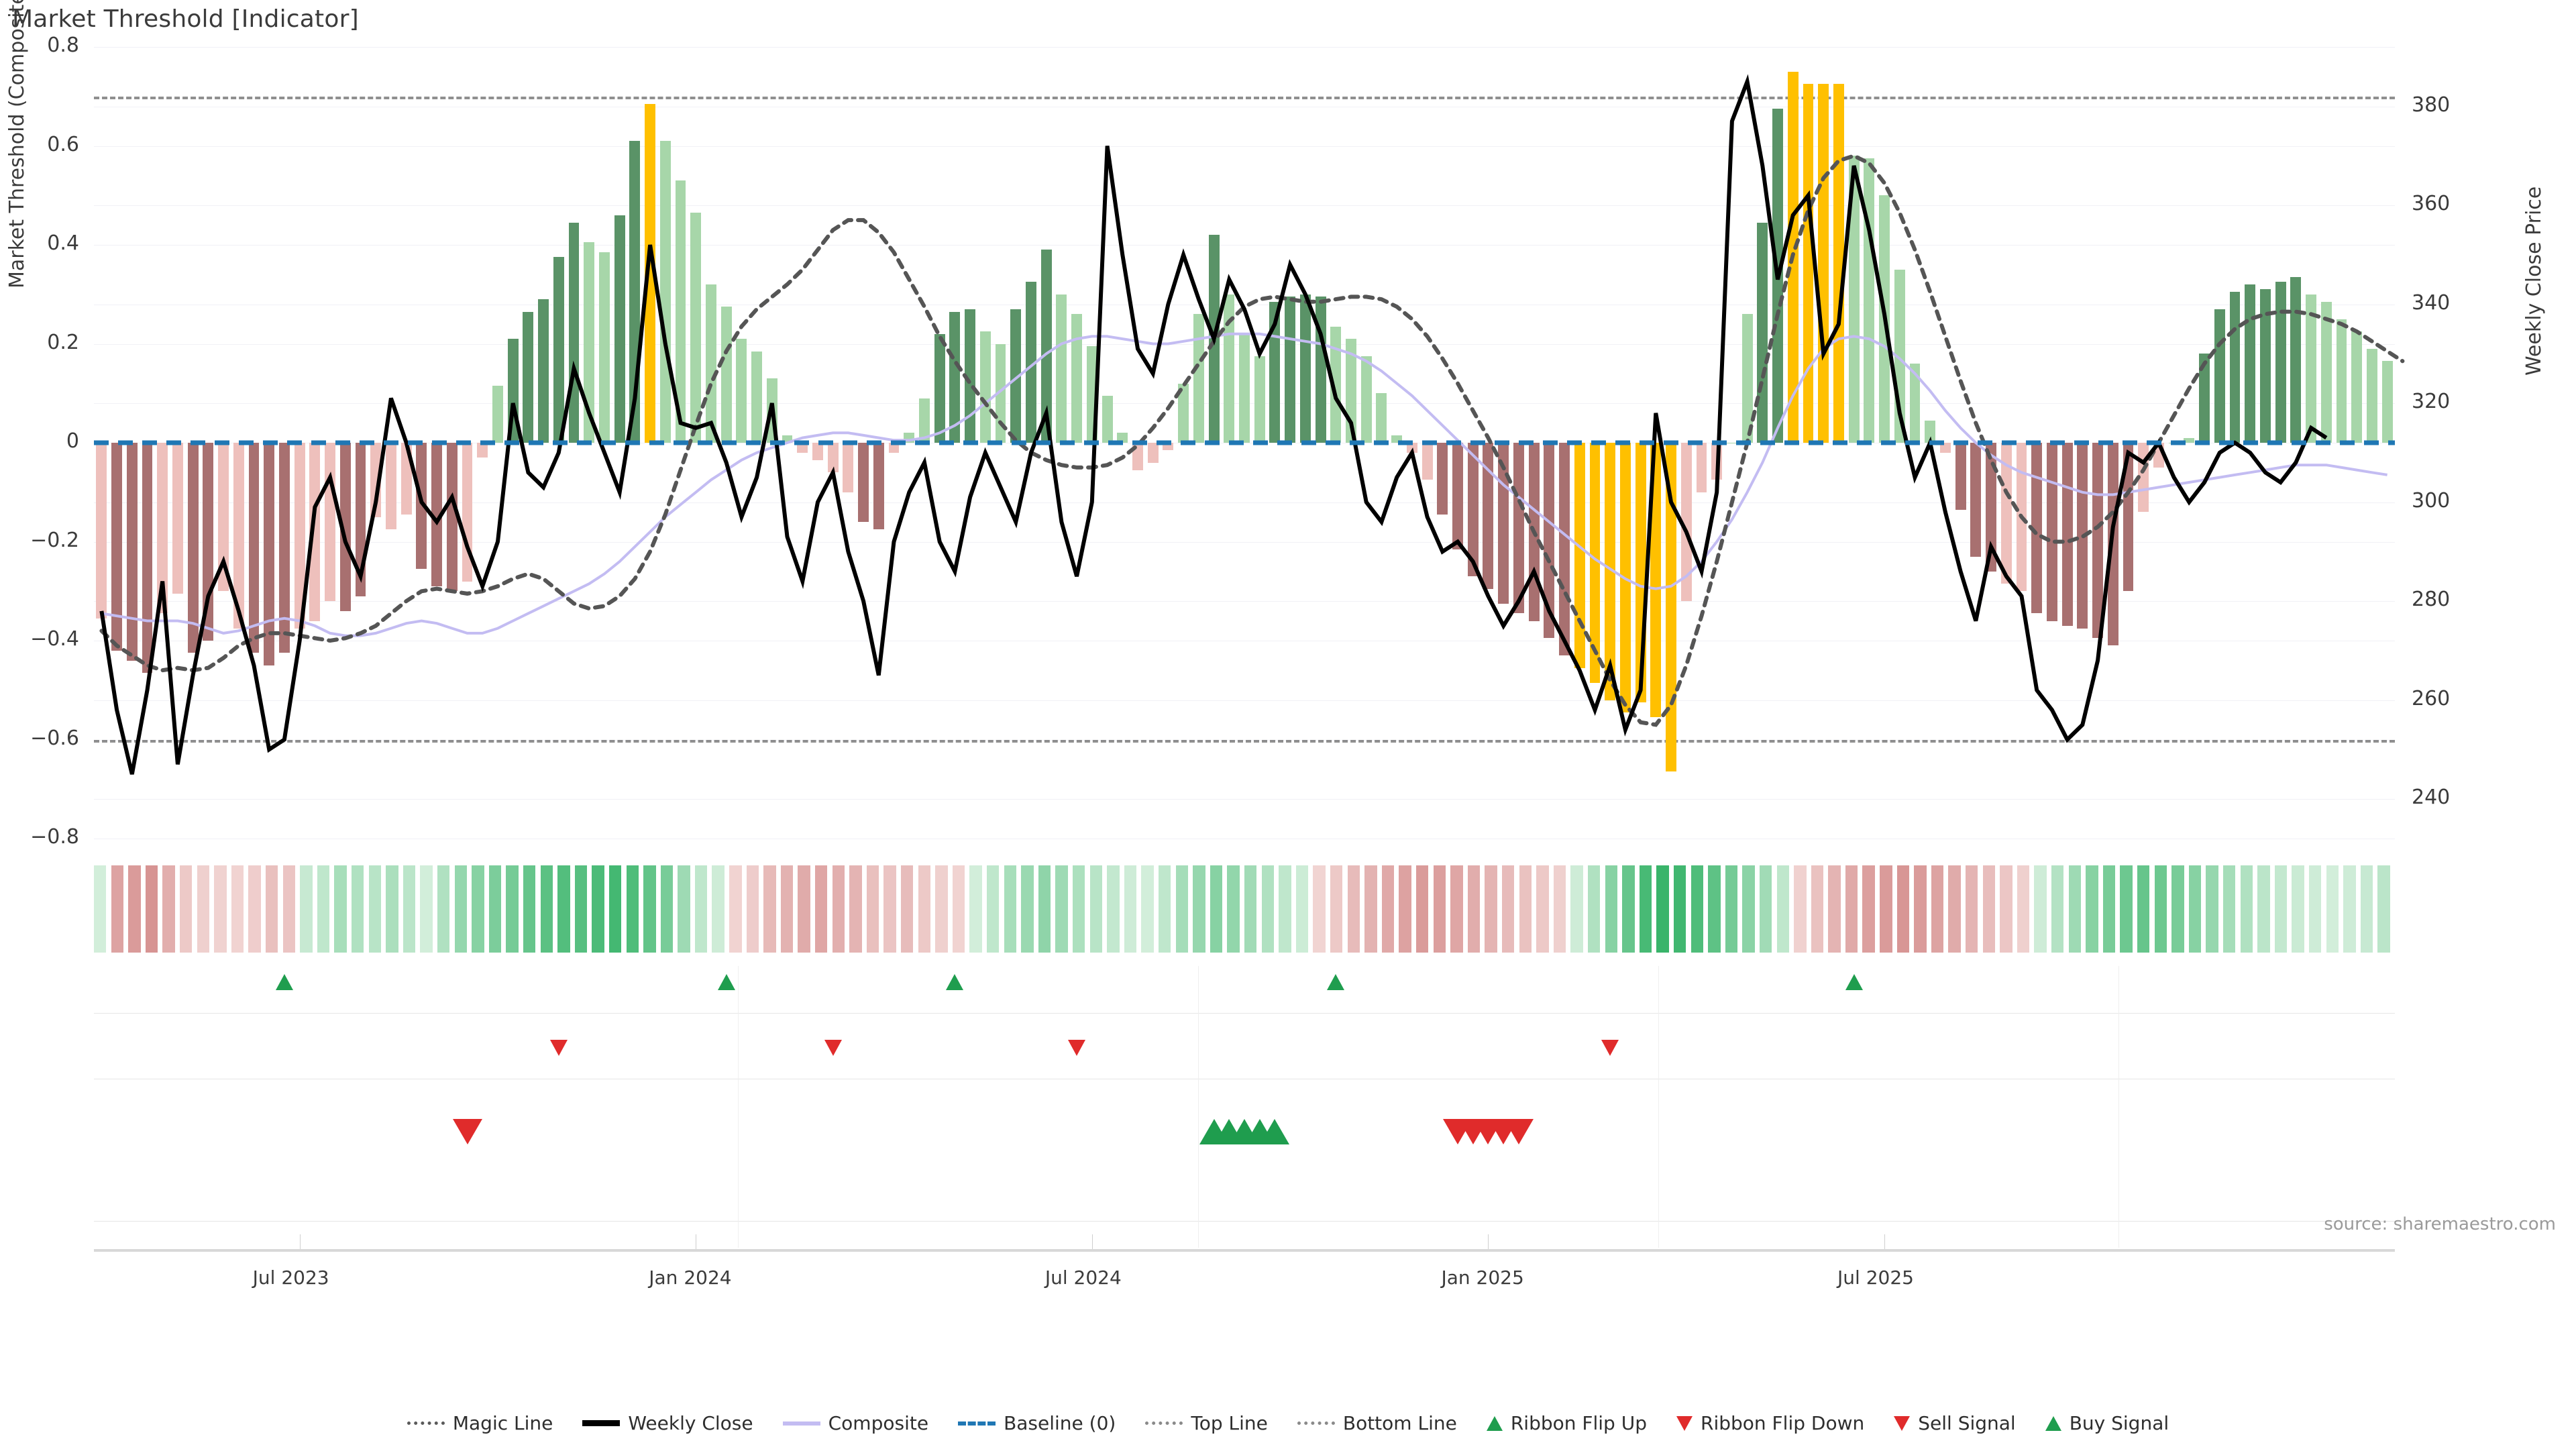 Image resolution: width=2576 pixels, height=1449 pixels. I want to click on legend-item: Weekly Close, so click(667, 1423).